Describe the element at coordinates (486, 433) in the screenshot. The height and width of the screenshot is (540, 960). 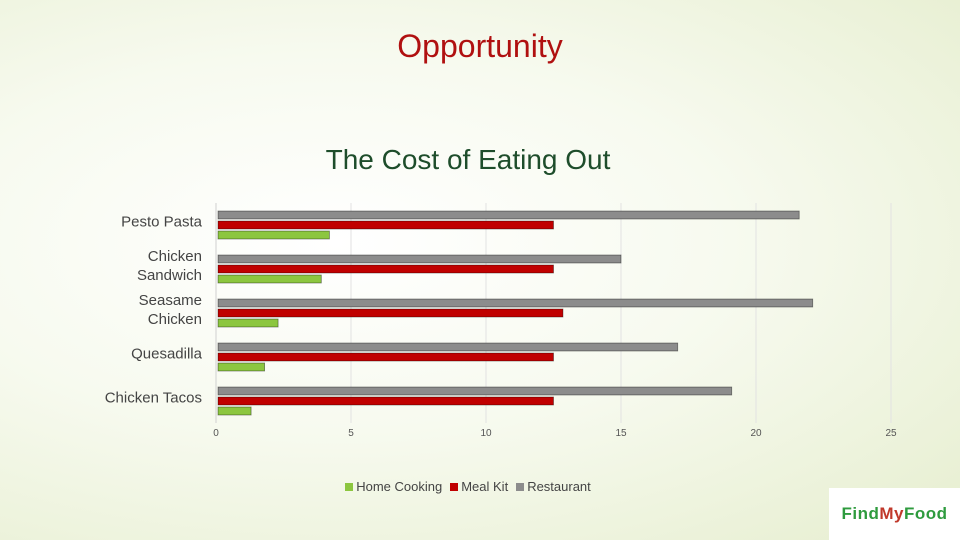
I see `x-tick-label: 10` at that location.